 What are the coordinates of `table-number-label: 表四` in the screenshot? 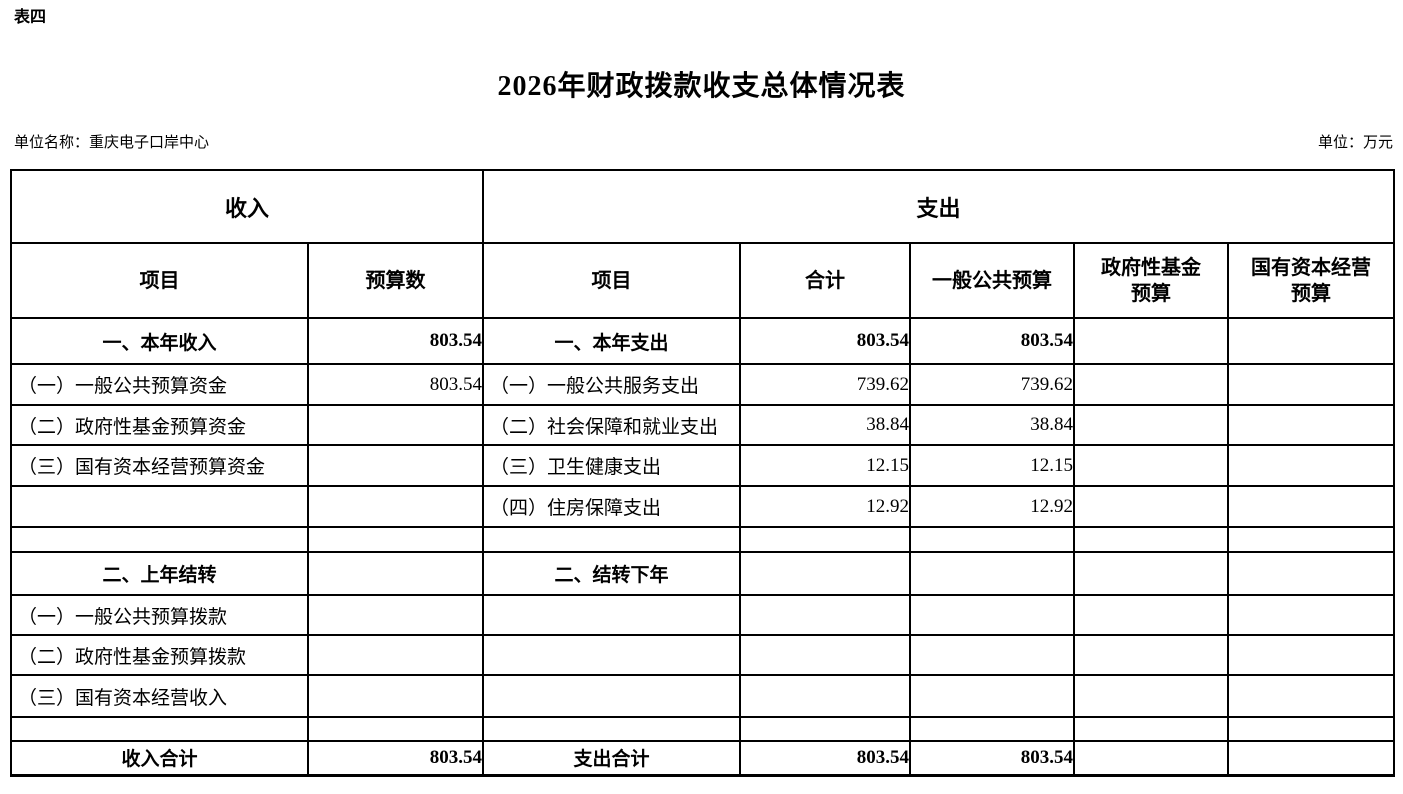 It's located at (30, 17).